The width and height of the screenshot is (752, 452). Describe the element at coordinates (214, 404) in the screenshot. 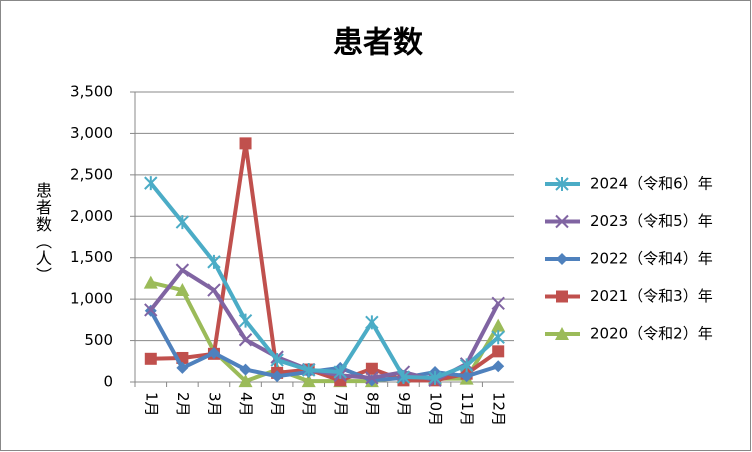

I see `x-tick-label: 3月` at that location.